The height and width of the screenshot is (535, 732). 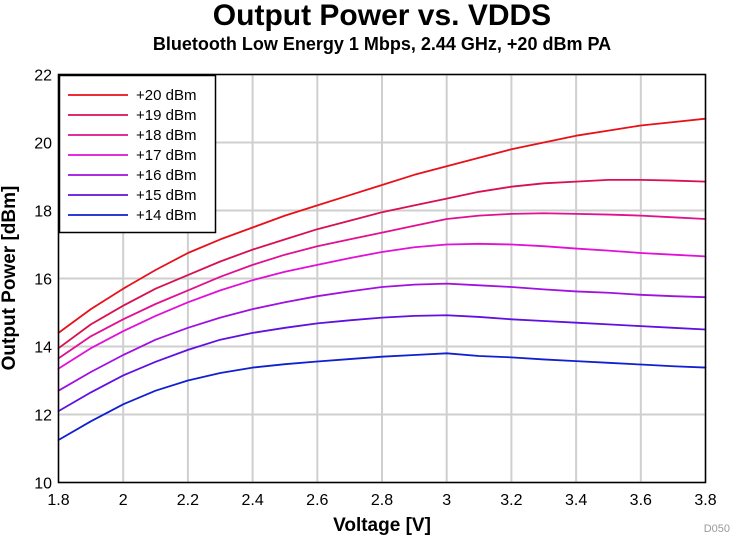 I want to click on x-tick-label: 1.8, so click(x=58, y=500).